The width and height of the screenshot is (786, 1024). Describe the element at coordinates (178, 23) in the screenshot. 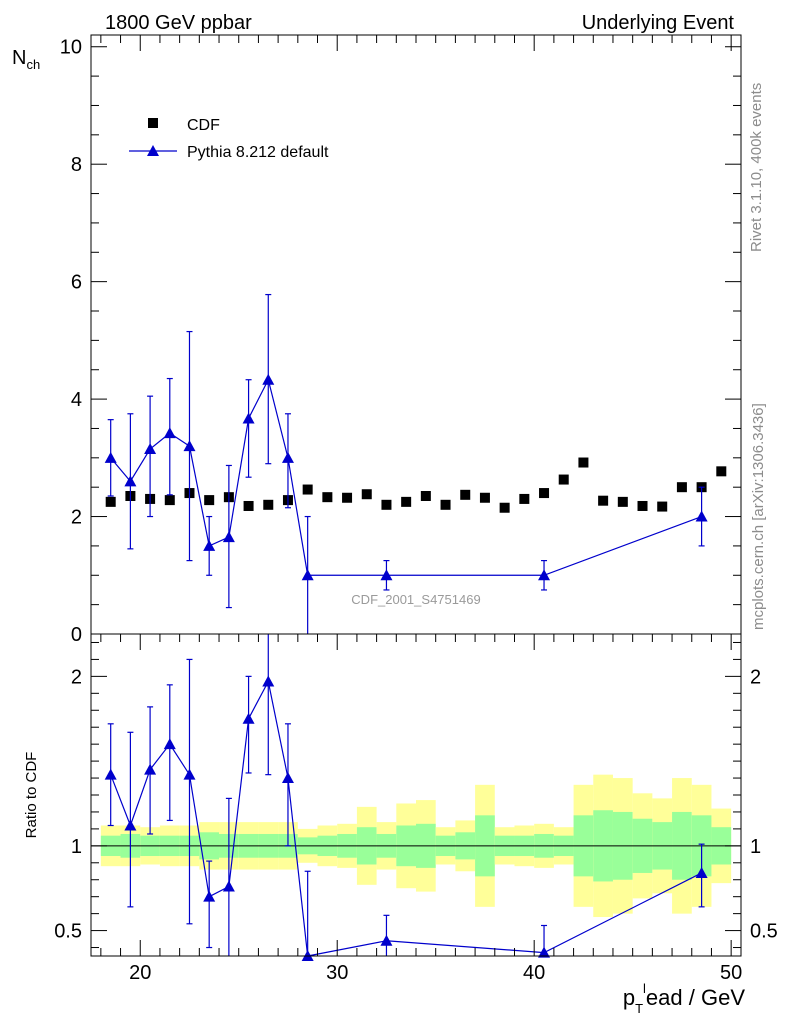

I see `header-left: 1800 GeV ppbar` at that location.